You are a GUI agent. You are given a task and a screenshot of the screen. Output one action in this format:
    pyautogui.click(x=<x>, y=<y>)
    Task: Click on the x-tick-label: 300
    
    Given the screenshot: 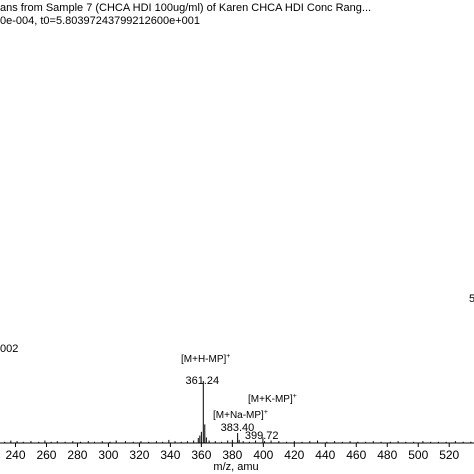 What is the action you would take?
    pyautogui.click(x=108, y=455)
    